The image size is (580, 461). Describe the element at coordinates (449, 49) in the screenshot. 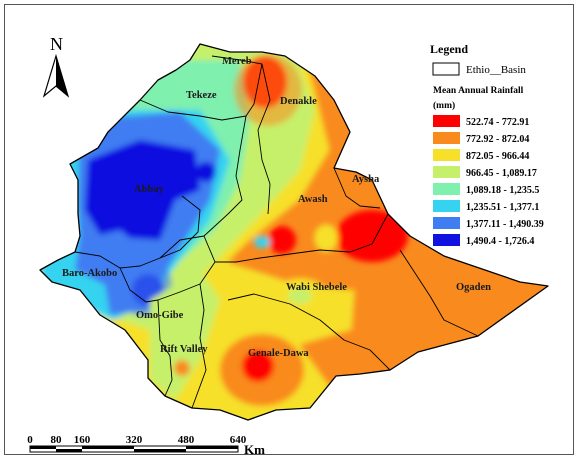

I see `legend-title: Legend` at that location.